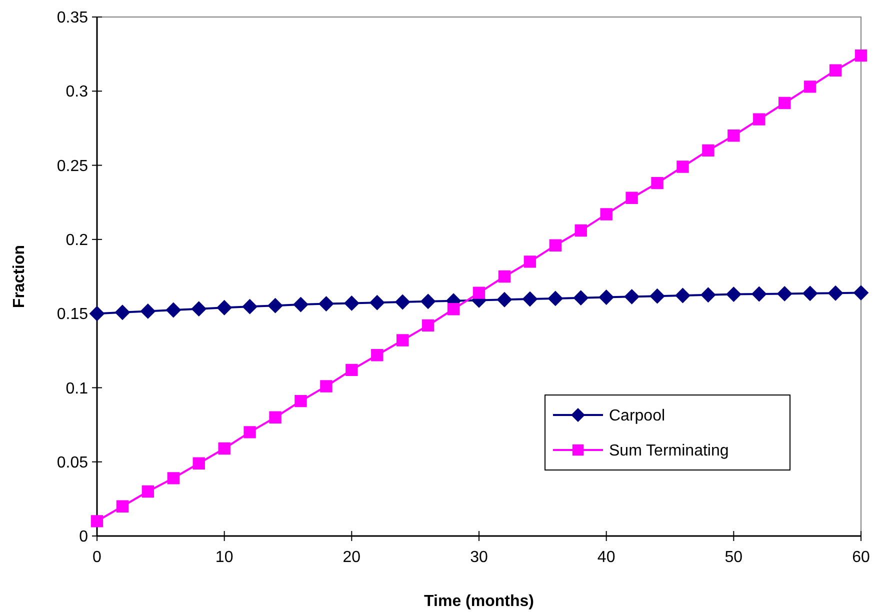  What do you see at coordinates (77, 389) in the screenshot?
I see `y-tick-label: 0.1` at bounding box center [77, 389].